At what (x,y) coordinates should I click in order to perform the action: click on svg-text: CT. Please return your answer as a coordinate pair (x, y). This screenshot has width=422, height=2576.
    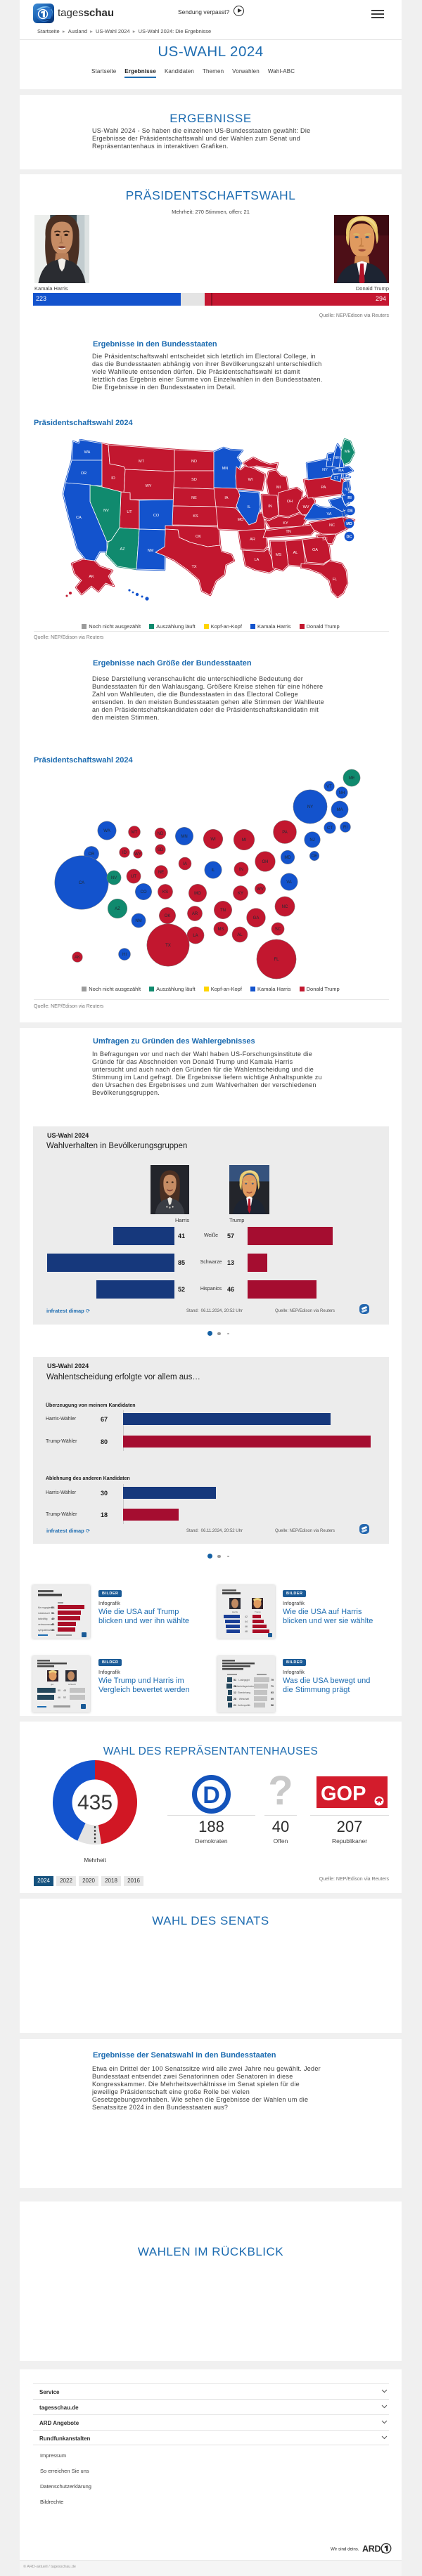
    Looking at the image, I should click on (337, 478).